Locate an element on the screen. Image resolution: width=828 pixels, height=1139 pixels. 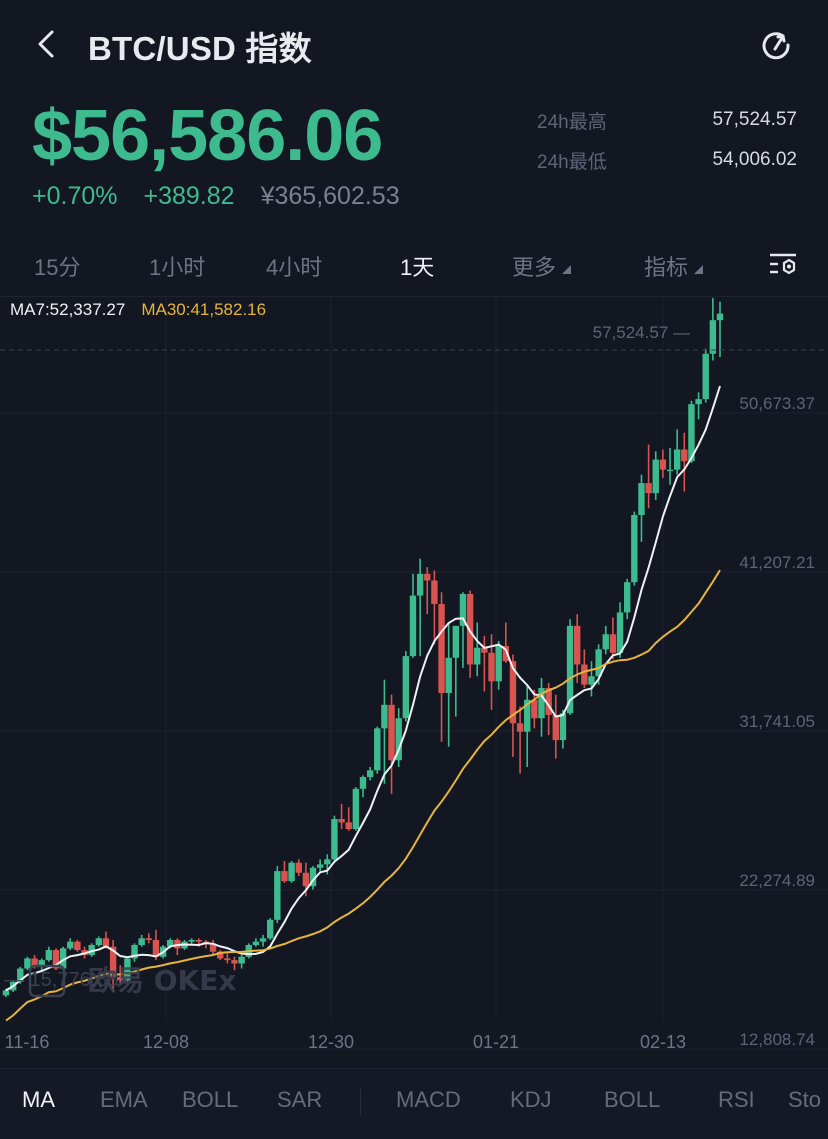
price-change-row: +0.70% +389.82 ¥365,602.53 is located at coordinates (216, 196).